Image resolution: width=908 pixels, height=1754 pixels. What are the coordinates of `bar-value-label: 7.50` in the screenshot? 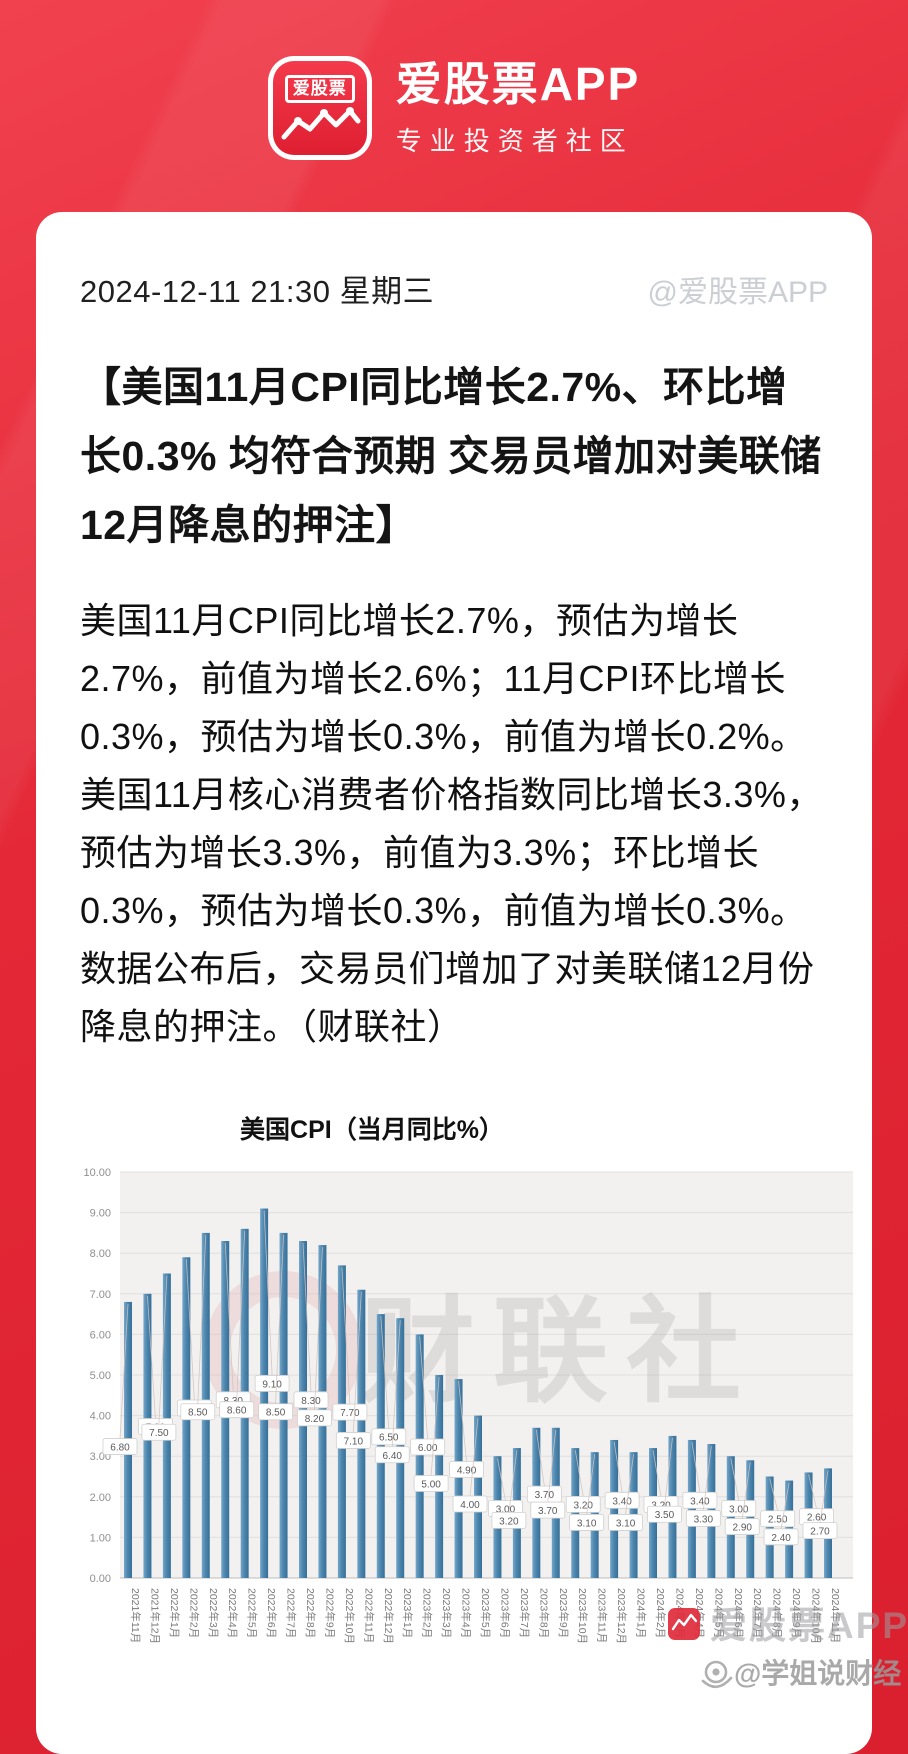 It's located at (159, 1433).